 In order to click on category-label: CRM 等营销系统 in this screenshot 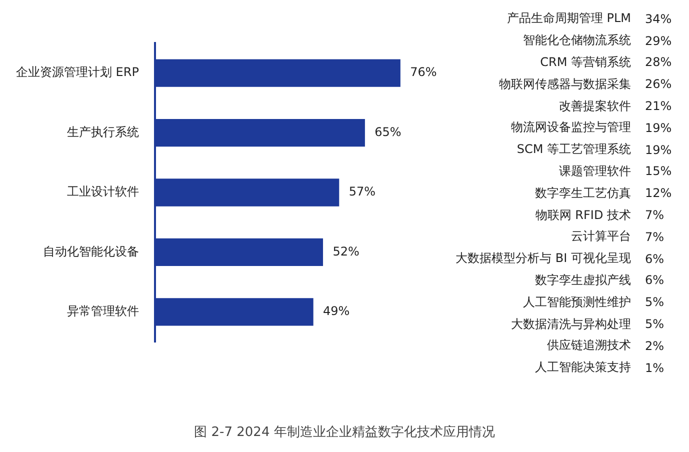, I will do `click(585, 62)`.